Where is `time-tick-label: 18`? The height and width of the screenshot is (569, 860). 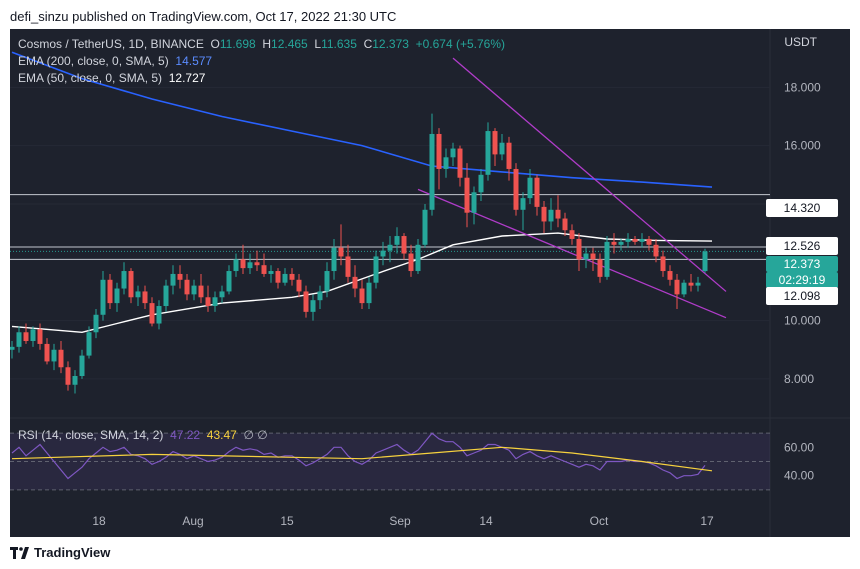 time-tick-label: 18 is located at coordinates (99, 521).